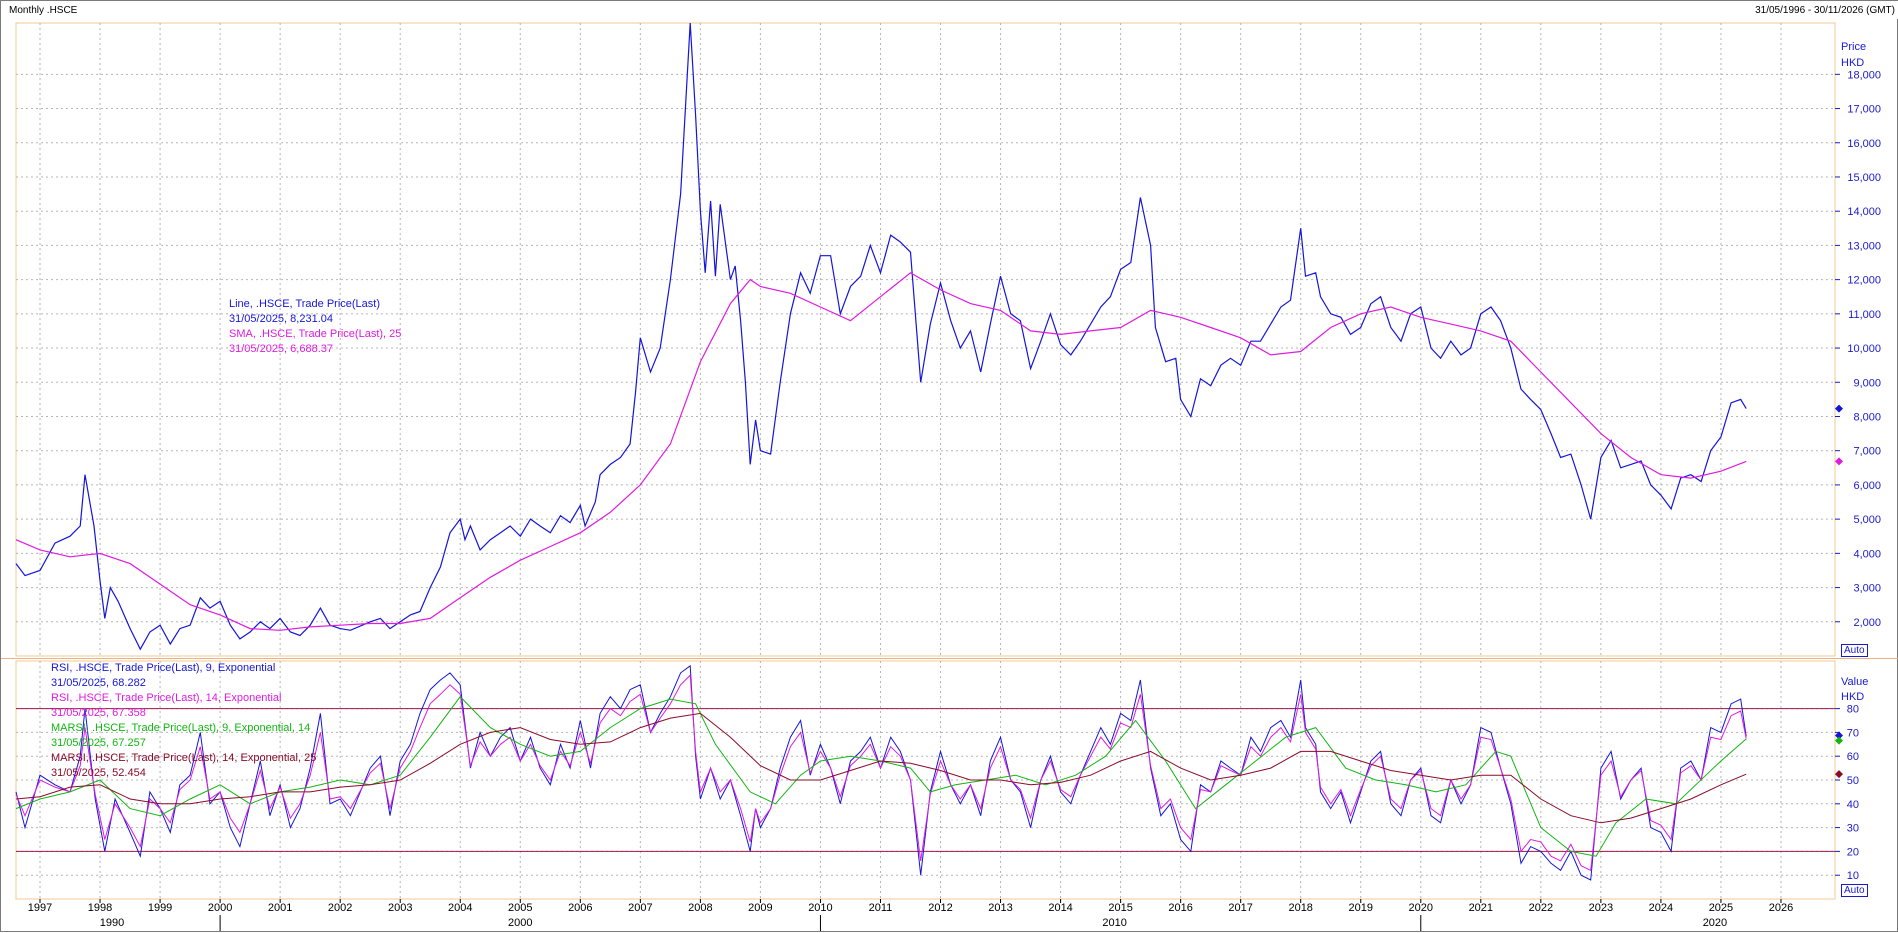 The width and height of the screenshot is (1898, 933). Describe the element at coordinates (1114, 923) in the screenshot. I see `decade-label: 2010` at that location.